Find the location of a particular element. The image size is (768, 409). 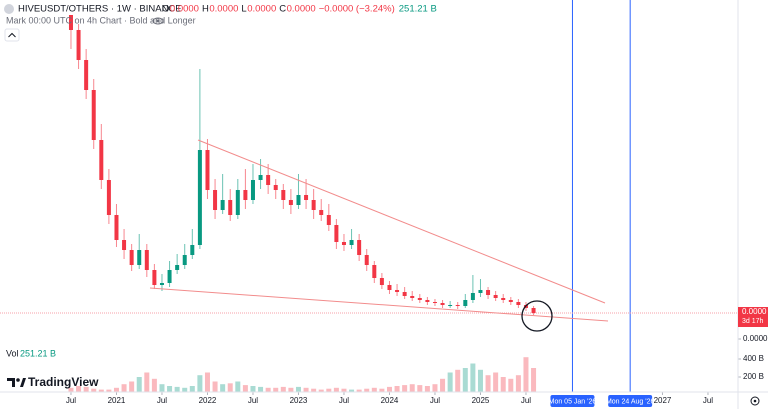

x-tick-label: 2027 is located at coordinates (663, 400).